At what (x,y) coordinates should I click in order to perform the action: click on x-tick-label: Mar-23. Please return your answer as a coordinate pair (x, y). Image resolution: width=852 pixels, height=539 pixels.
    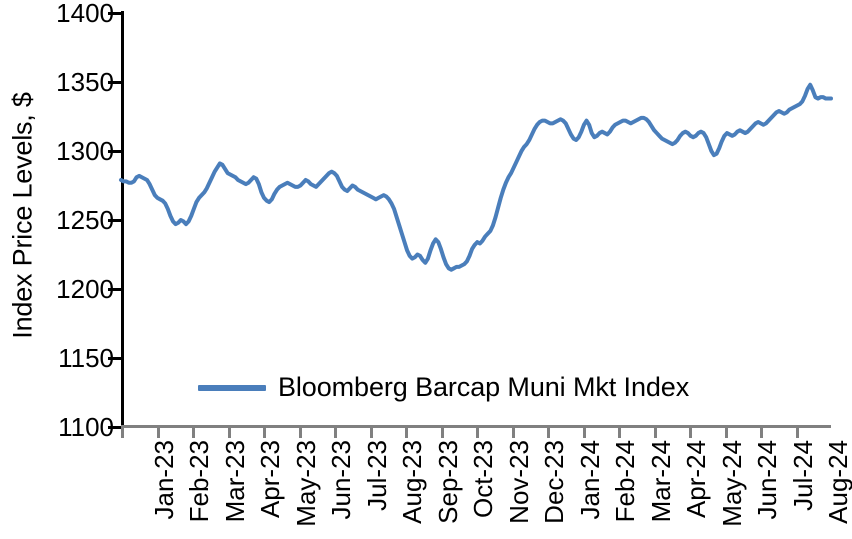
    Looking at the image, I should click on (234, 481).